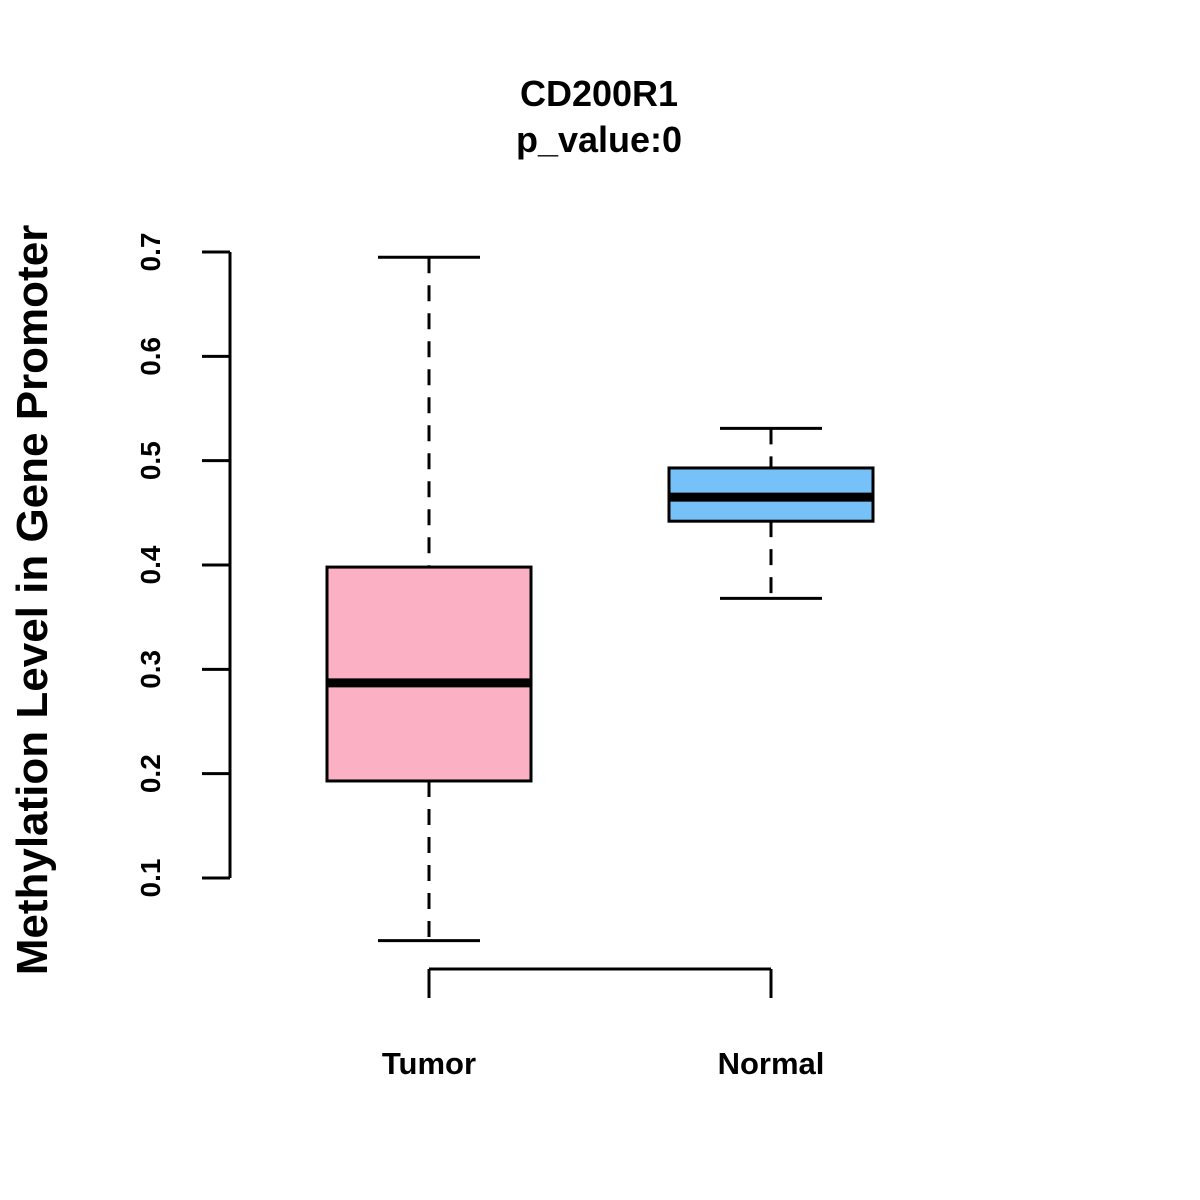  Describe the element at coordinates (599, 93) in the screenshot. I see `chart-title: CD200R1` at that location.